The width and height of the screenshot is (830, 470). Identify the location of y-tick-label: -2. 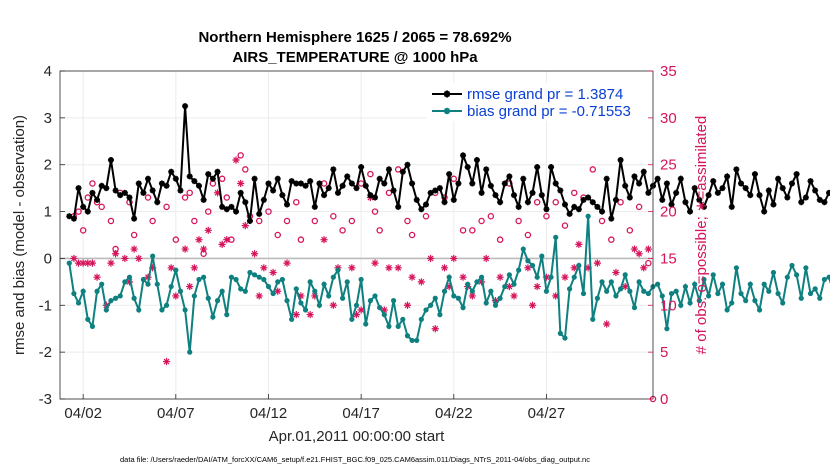
(45, 352).